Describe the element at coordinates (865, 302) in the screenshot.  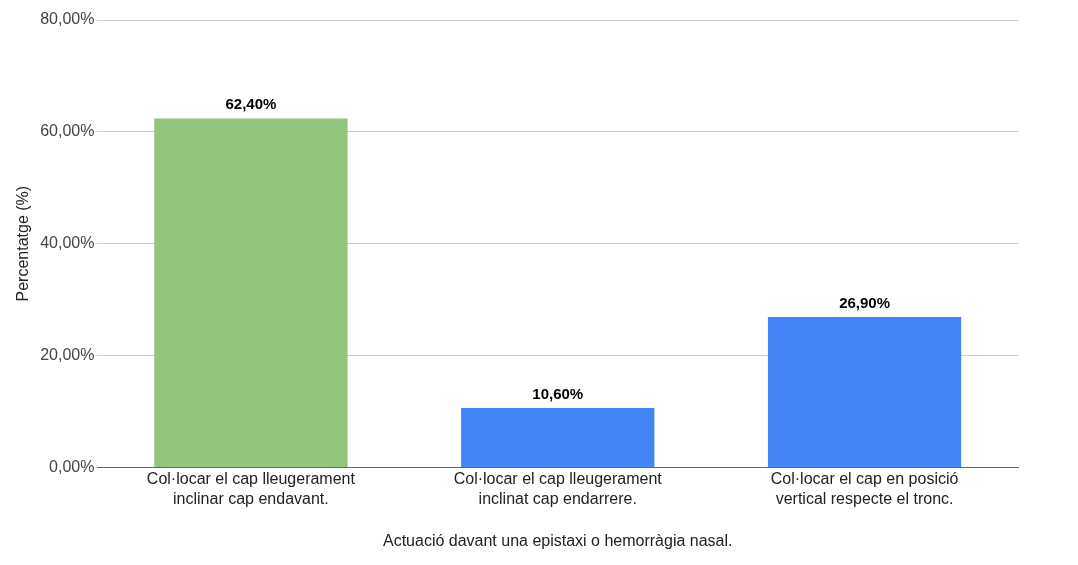
I see `data-label: 26,90%` at that location.